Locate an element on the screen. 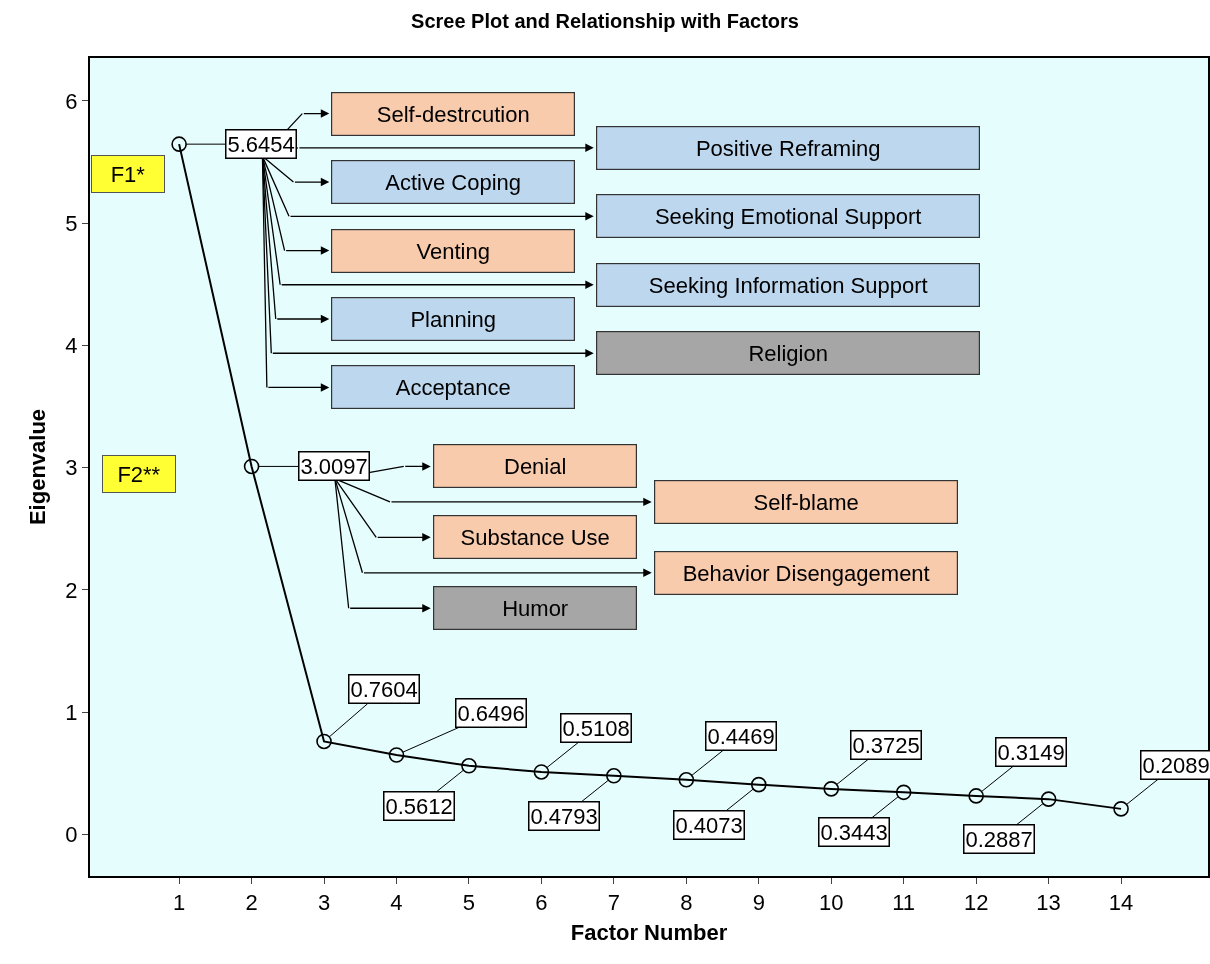 This screenshot has height=964, width=1210. annotation: Religion is located at coordinates (788, 353).